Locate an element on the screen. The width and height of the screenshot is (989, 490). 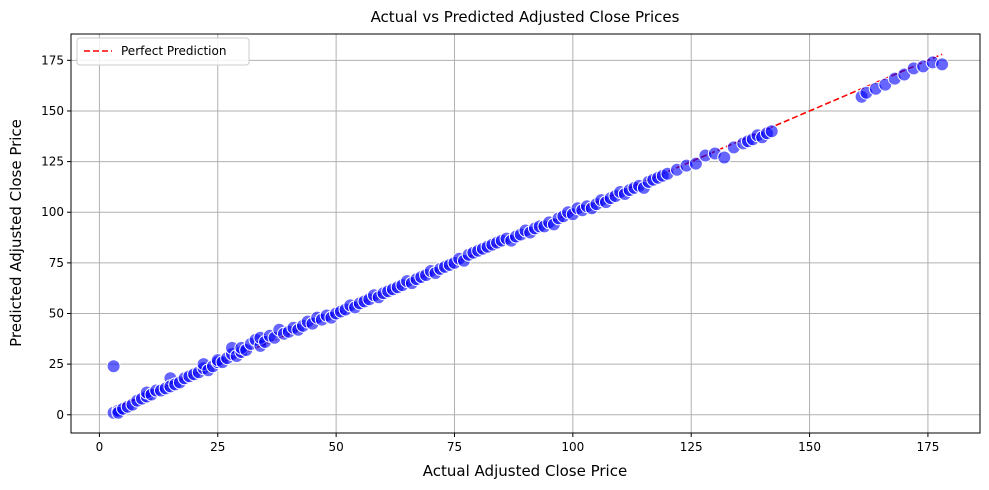
x-tick-label: 150 is located at coordinates (809, 447).